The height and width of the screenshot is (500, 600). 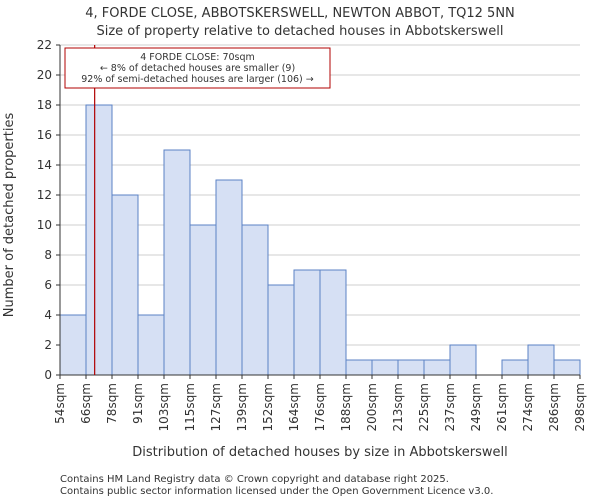 I want to click on y-axis-label: Number of detached properties, so click(x=9, y=215).